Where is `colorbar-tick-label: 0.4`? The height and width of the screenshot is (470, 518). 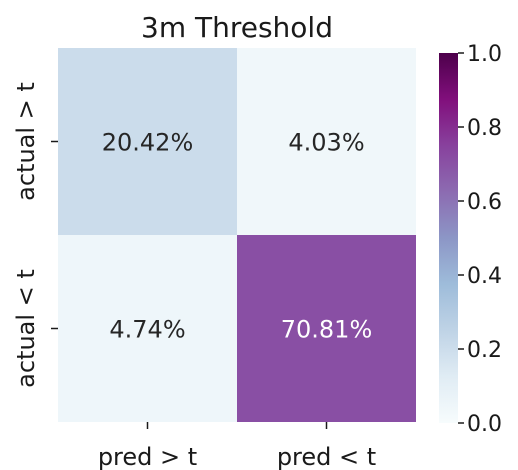 colorbar-tick-label: 0.4 is located at coordinates (484, 276).